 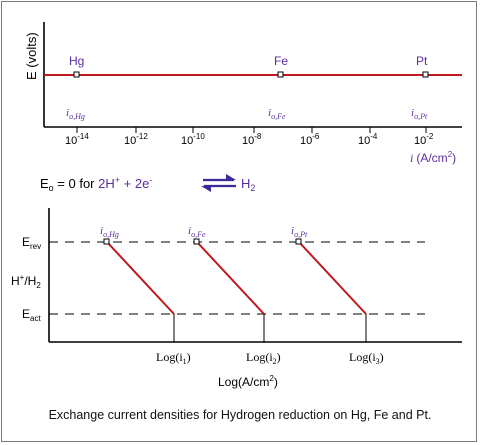 I want to click on marker-pt, so click(x=425, y=74).